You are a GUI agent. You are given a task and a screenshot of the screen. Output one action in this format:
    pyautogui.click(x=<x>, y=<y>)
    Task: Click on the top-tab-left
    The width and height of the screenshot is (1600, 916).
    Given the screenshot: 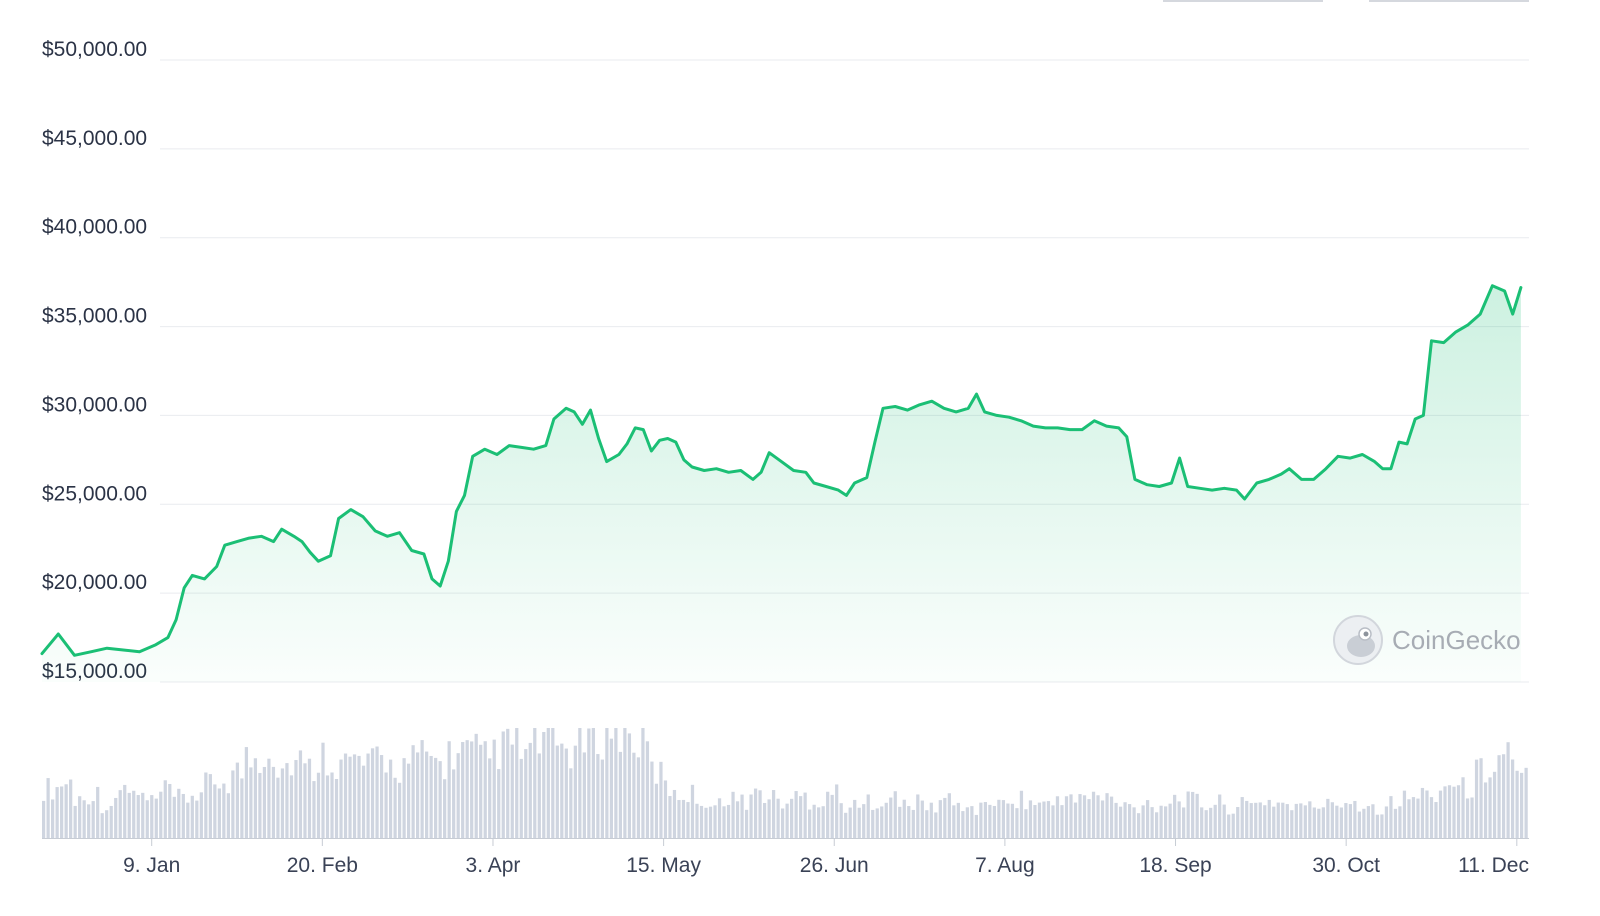 What is the action you would take?
    pyautogui.click(x=1243, y=1)
    